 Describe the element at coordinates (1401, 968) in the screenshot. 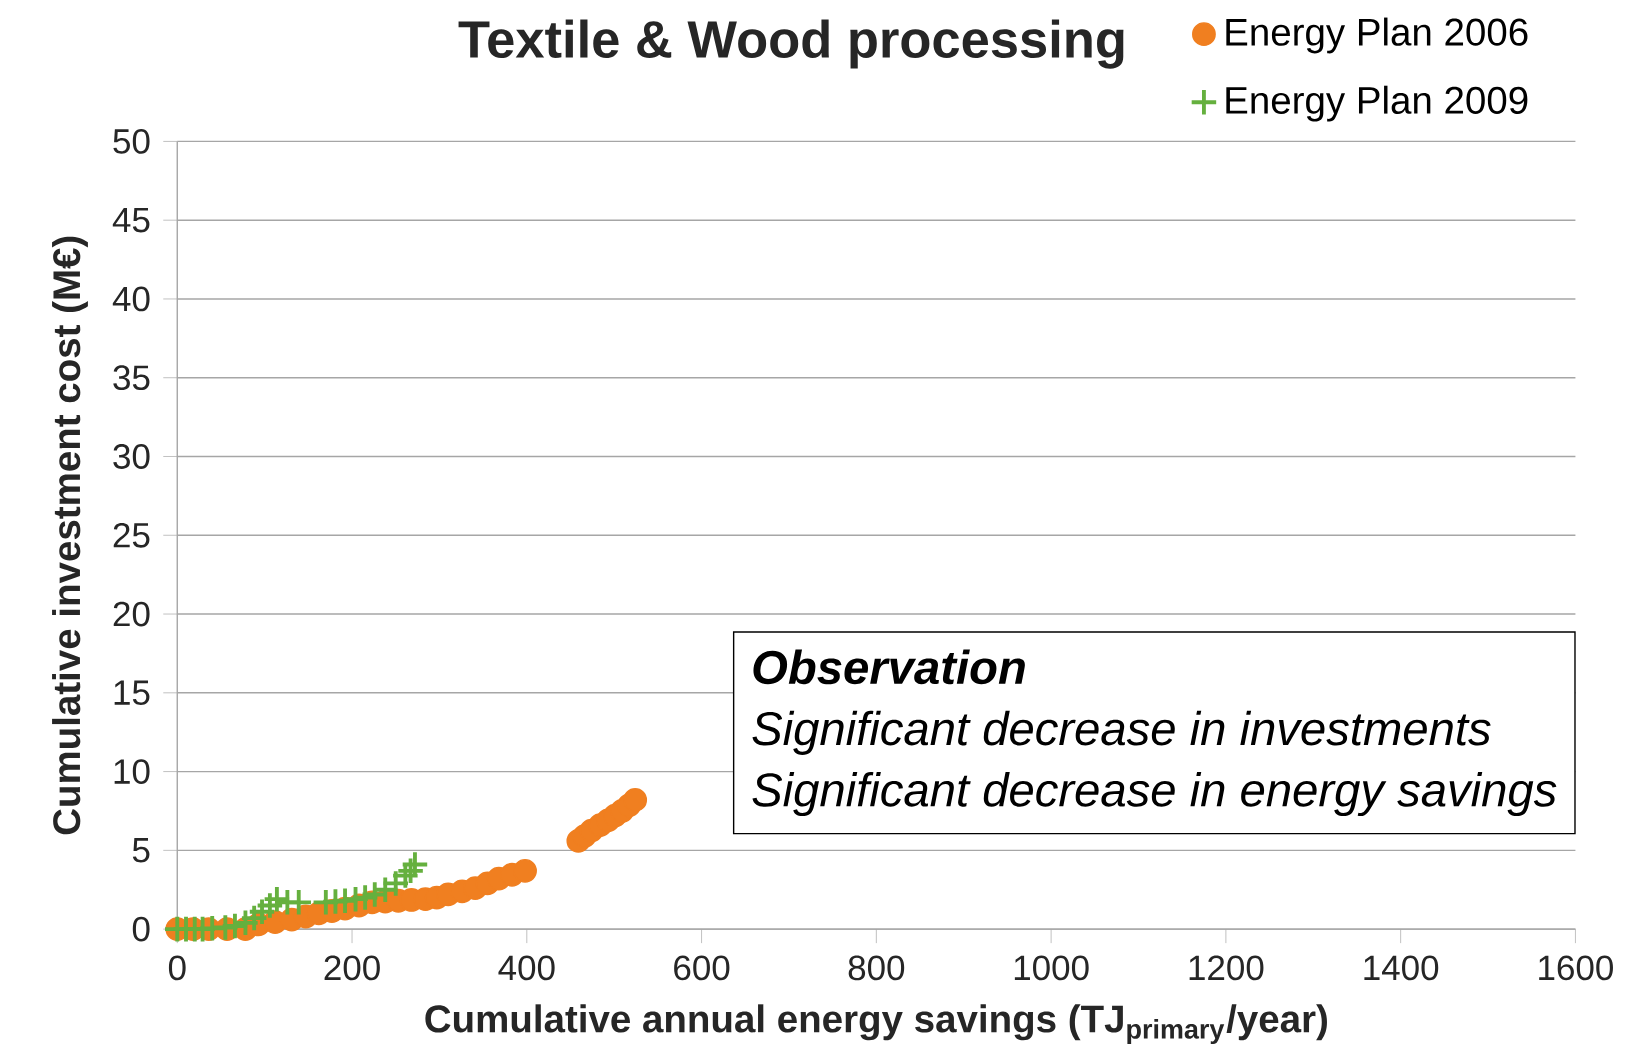

I see `x-tick-label: 1400` at that location.